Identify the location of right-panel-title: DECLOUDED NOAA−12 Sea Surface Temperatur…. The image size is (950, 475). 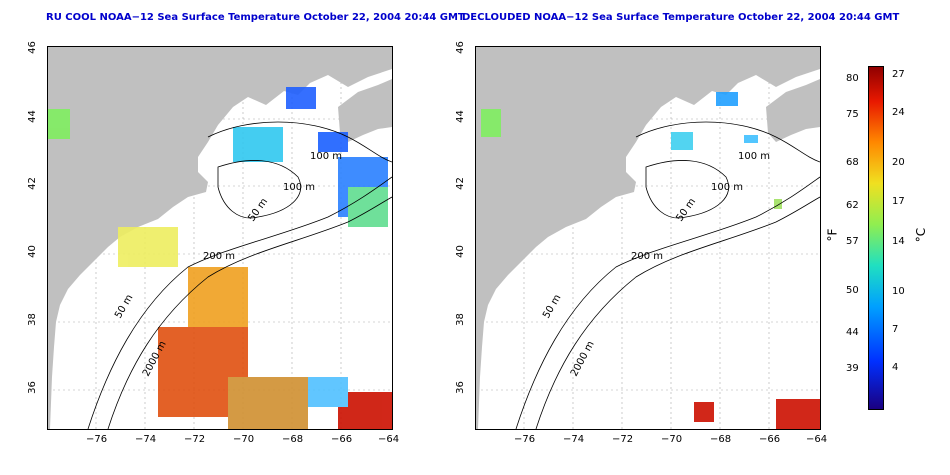
(681, 17).